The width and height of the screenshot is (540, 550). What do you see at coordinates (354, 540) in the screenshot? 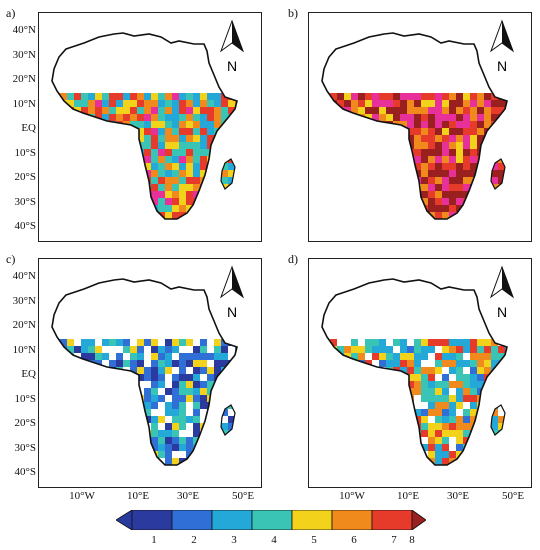
I see `colorbar-tick-label: 6` at bounding box center [354, 540].